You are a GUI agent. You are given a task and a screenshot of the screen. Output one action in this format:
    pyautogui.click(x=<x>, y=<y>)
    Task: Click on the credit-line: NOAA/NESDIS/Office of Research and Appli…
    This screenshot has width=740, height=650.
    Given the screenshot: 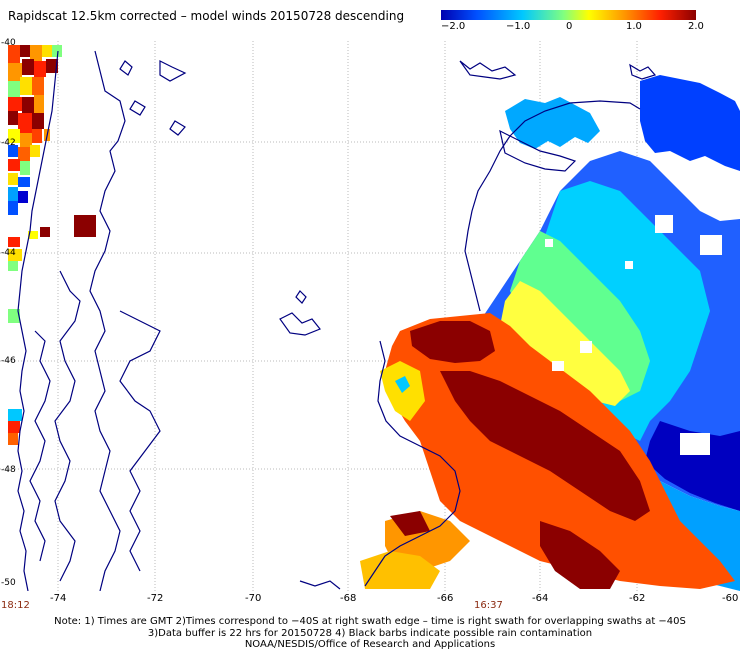 What is the action you would take?
    pyautogui.click(x=370, y=644)
    